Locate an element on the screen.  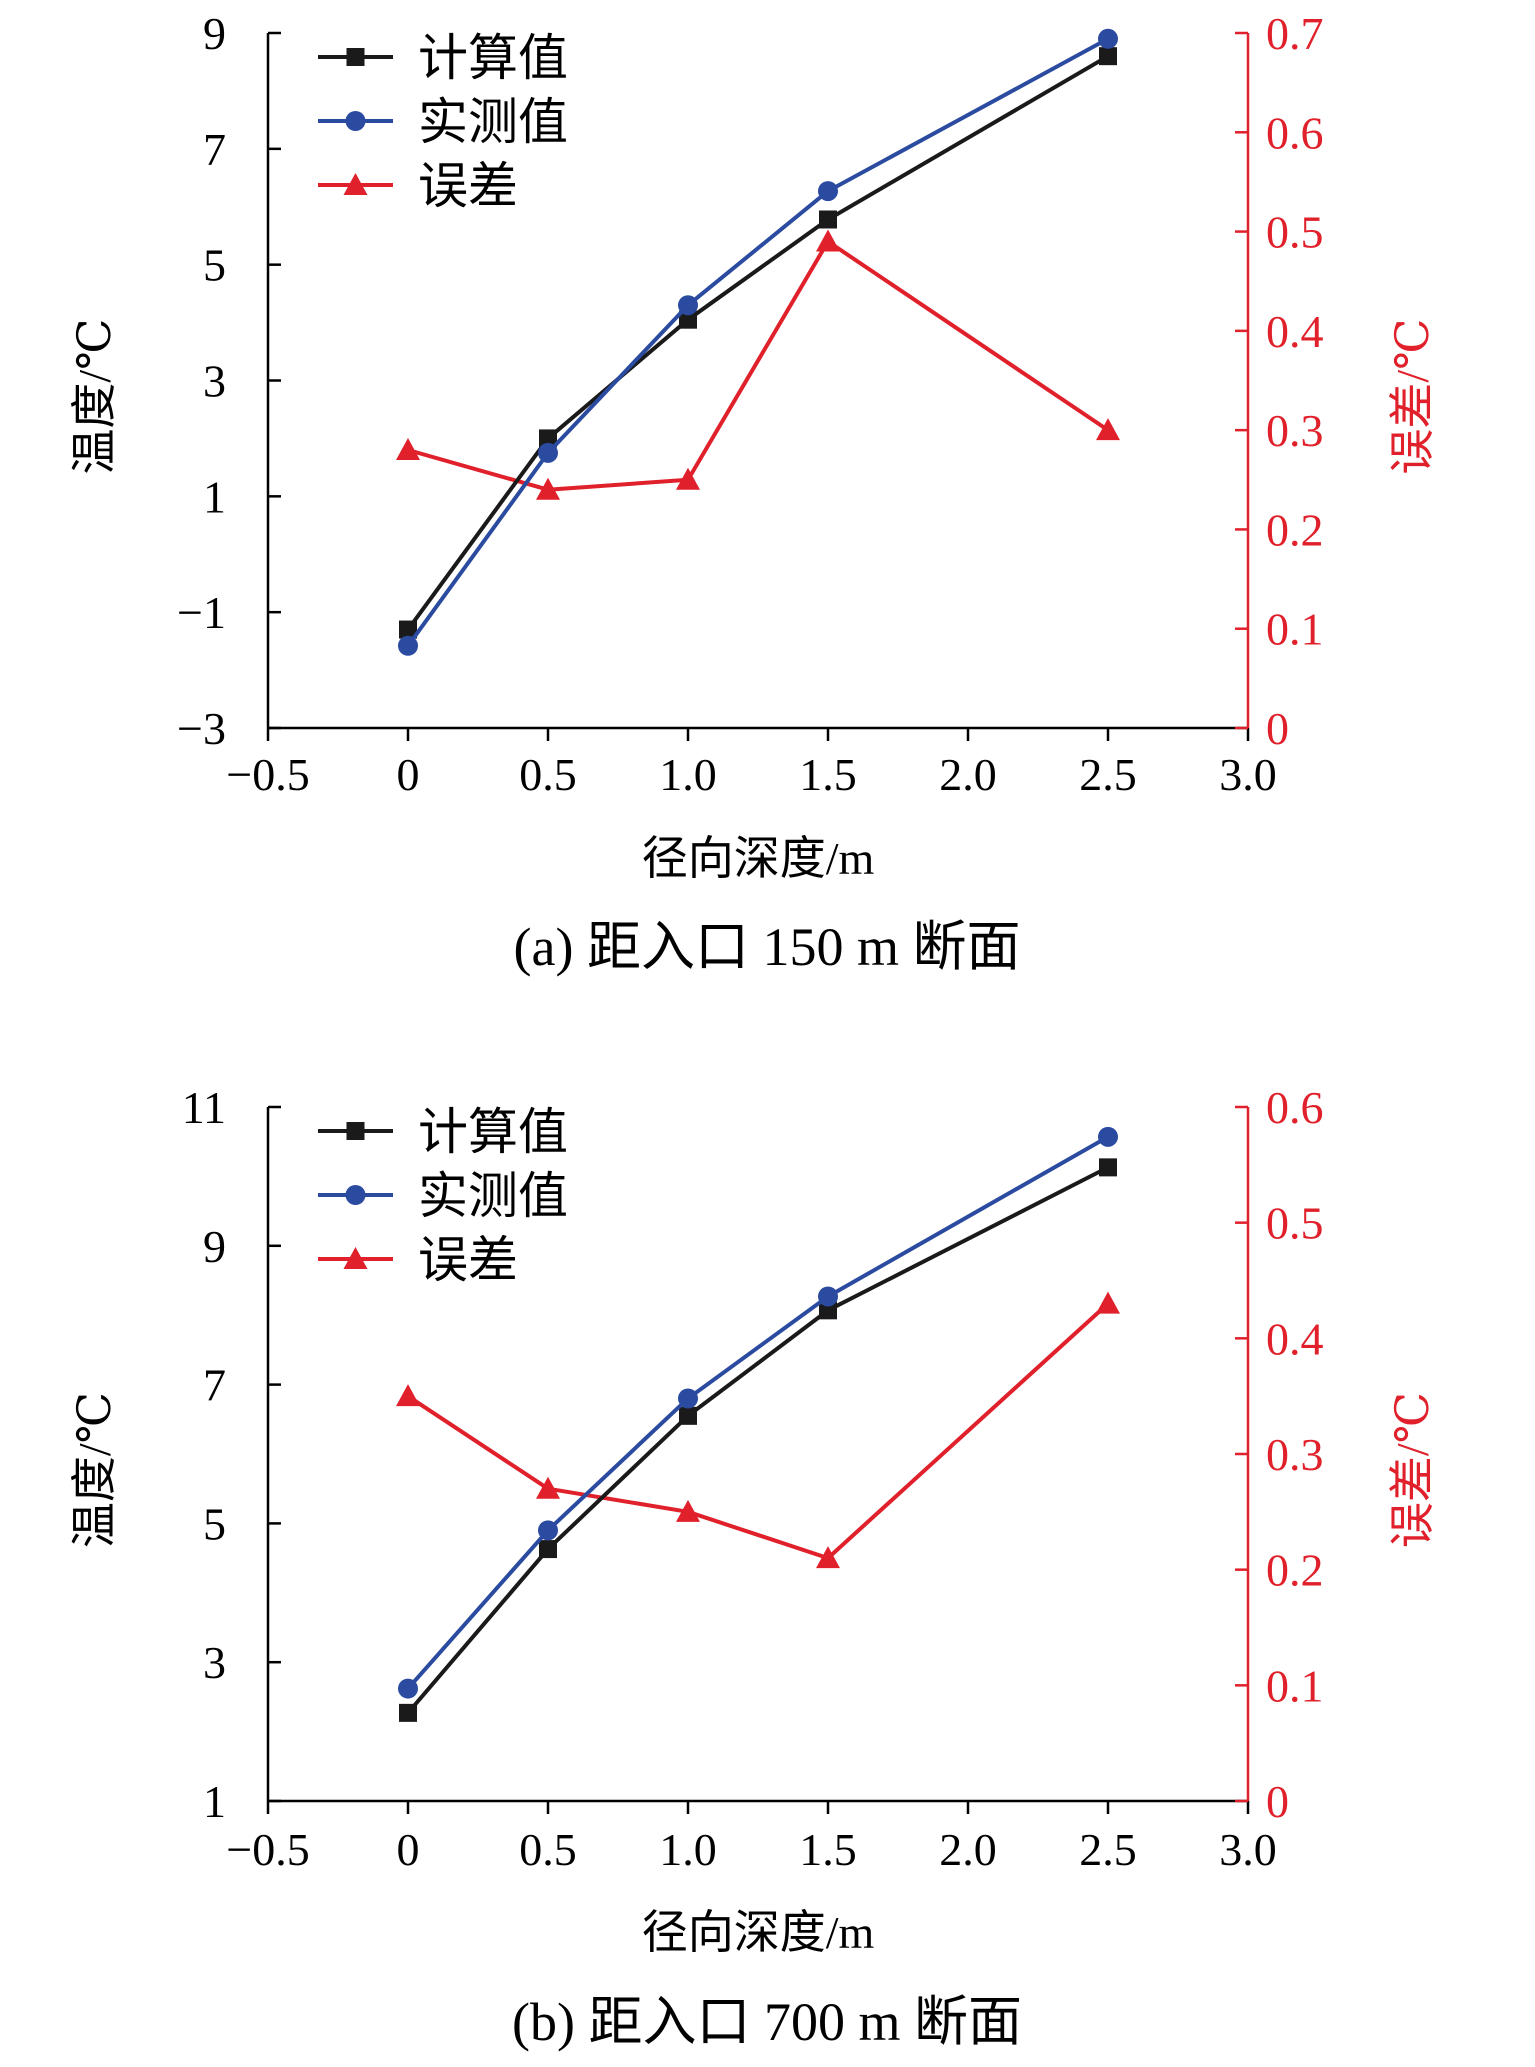
y-tick-label: −1 is located at coordinates (201, 612).